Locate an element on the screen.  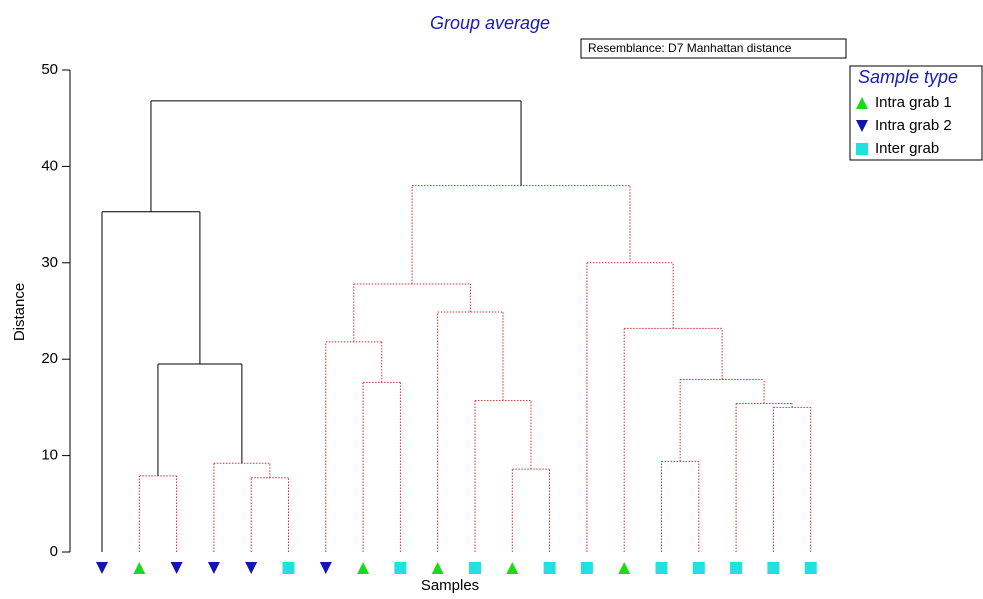
y-tick-label: 0 is located at coordinates (54, 551).